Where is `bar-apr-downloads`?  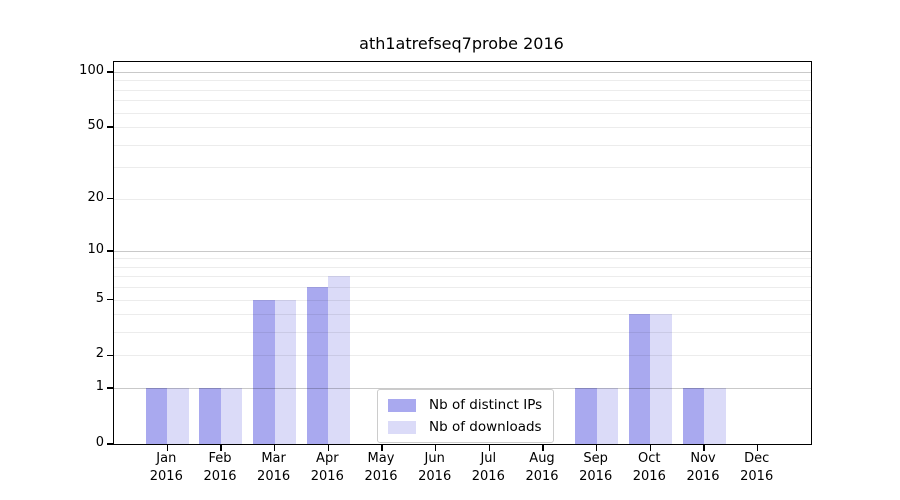
bar-apr-downloads is located at coordinates (339, 360).